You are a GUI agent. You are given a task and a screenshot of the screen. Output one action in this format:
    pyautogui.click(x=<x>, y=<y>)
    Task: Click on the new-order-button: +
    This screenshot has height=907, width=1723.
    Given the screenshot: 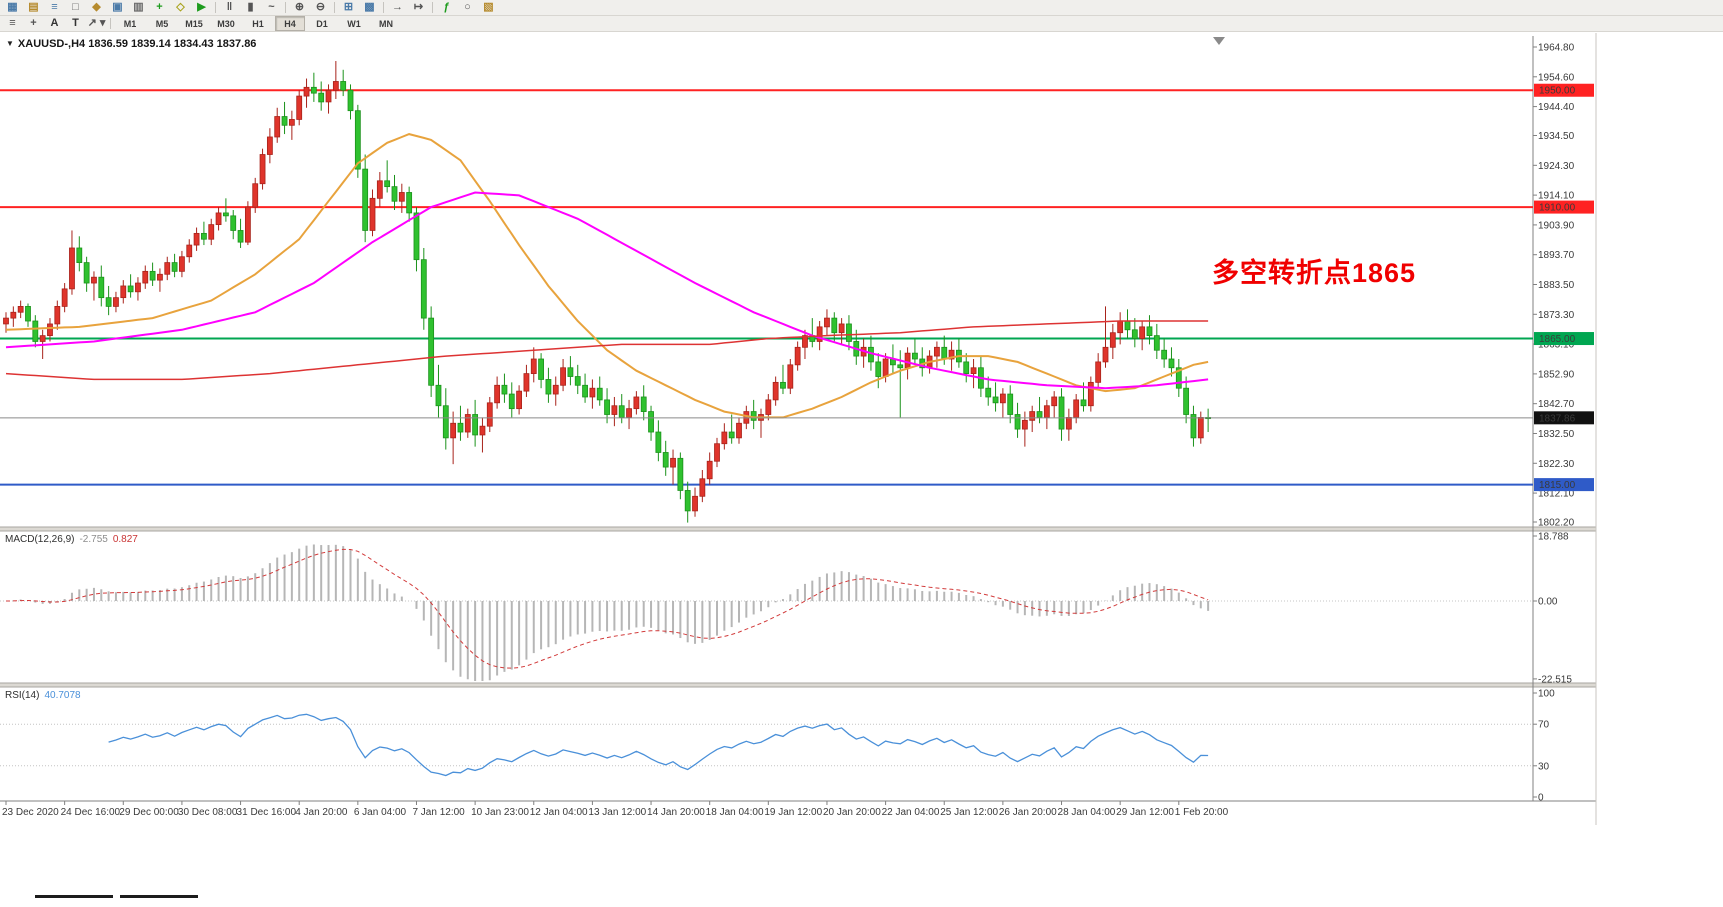 What is the action you would take?
    pyautogui.click(x=159, y=7)
    